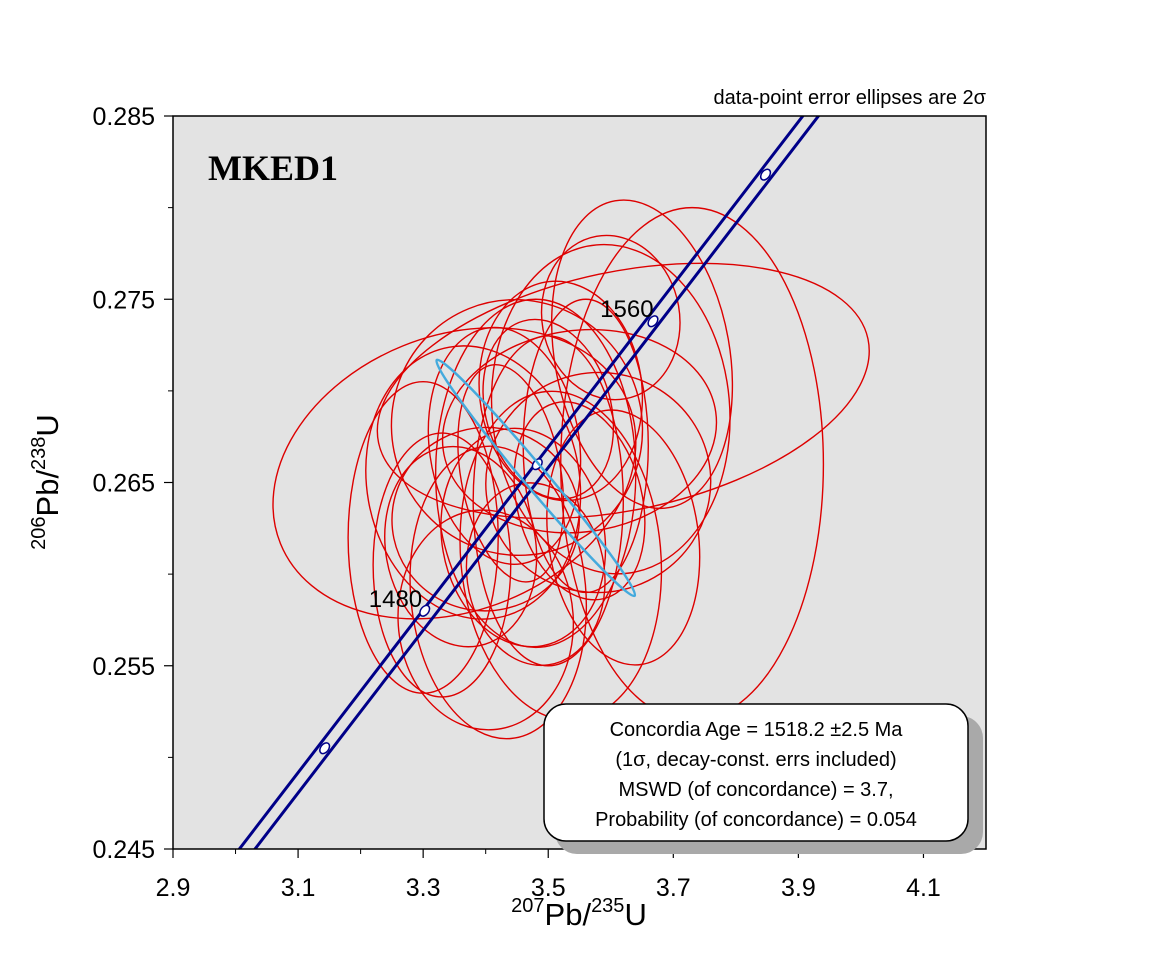 This screenshot has height=957, width=1158. I want to click on y-axis-title: 206Pb/238U, so click(46, 482).